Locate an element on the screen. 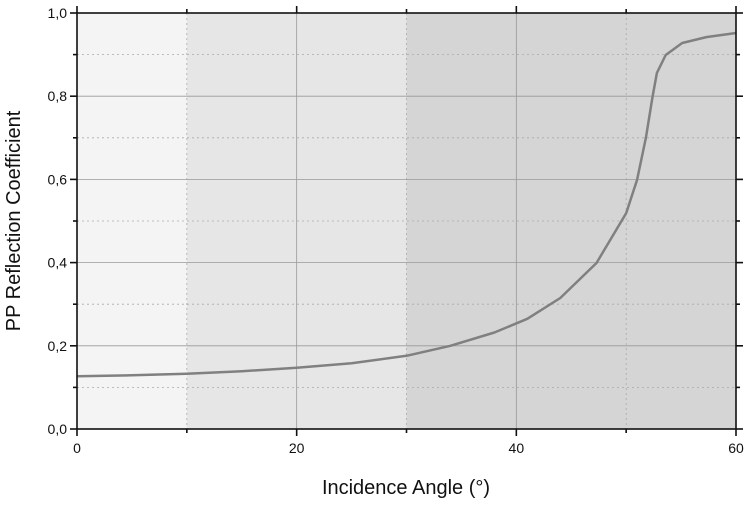 This screenshot has width=751, height=506. x-tick-label: 0 is located at coordinates (77, 448).